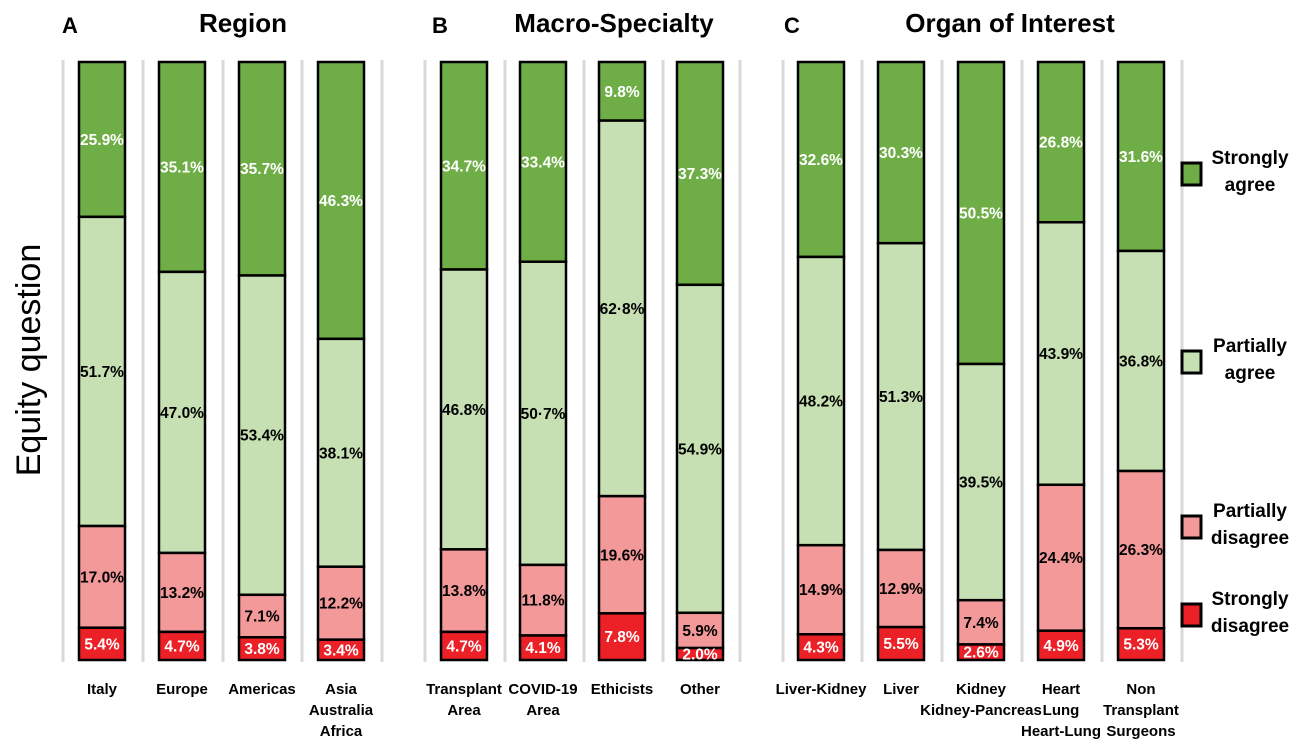 This screenshot has width=1306, height=744. Describe the element at coordinates (1191, 615) in the screenshot. I see `legend-swatch-strongly-disagree` at that location.